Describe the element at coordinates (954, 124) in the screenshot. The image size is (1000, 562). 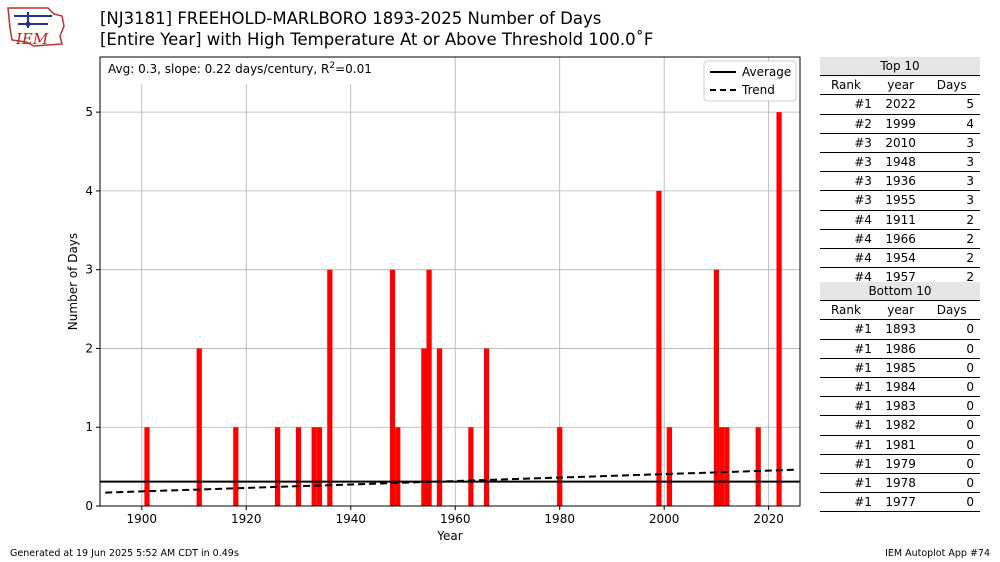
I see `days-cell: 4` at that location.